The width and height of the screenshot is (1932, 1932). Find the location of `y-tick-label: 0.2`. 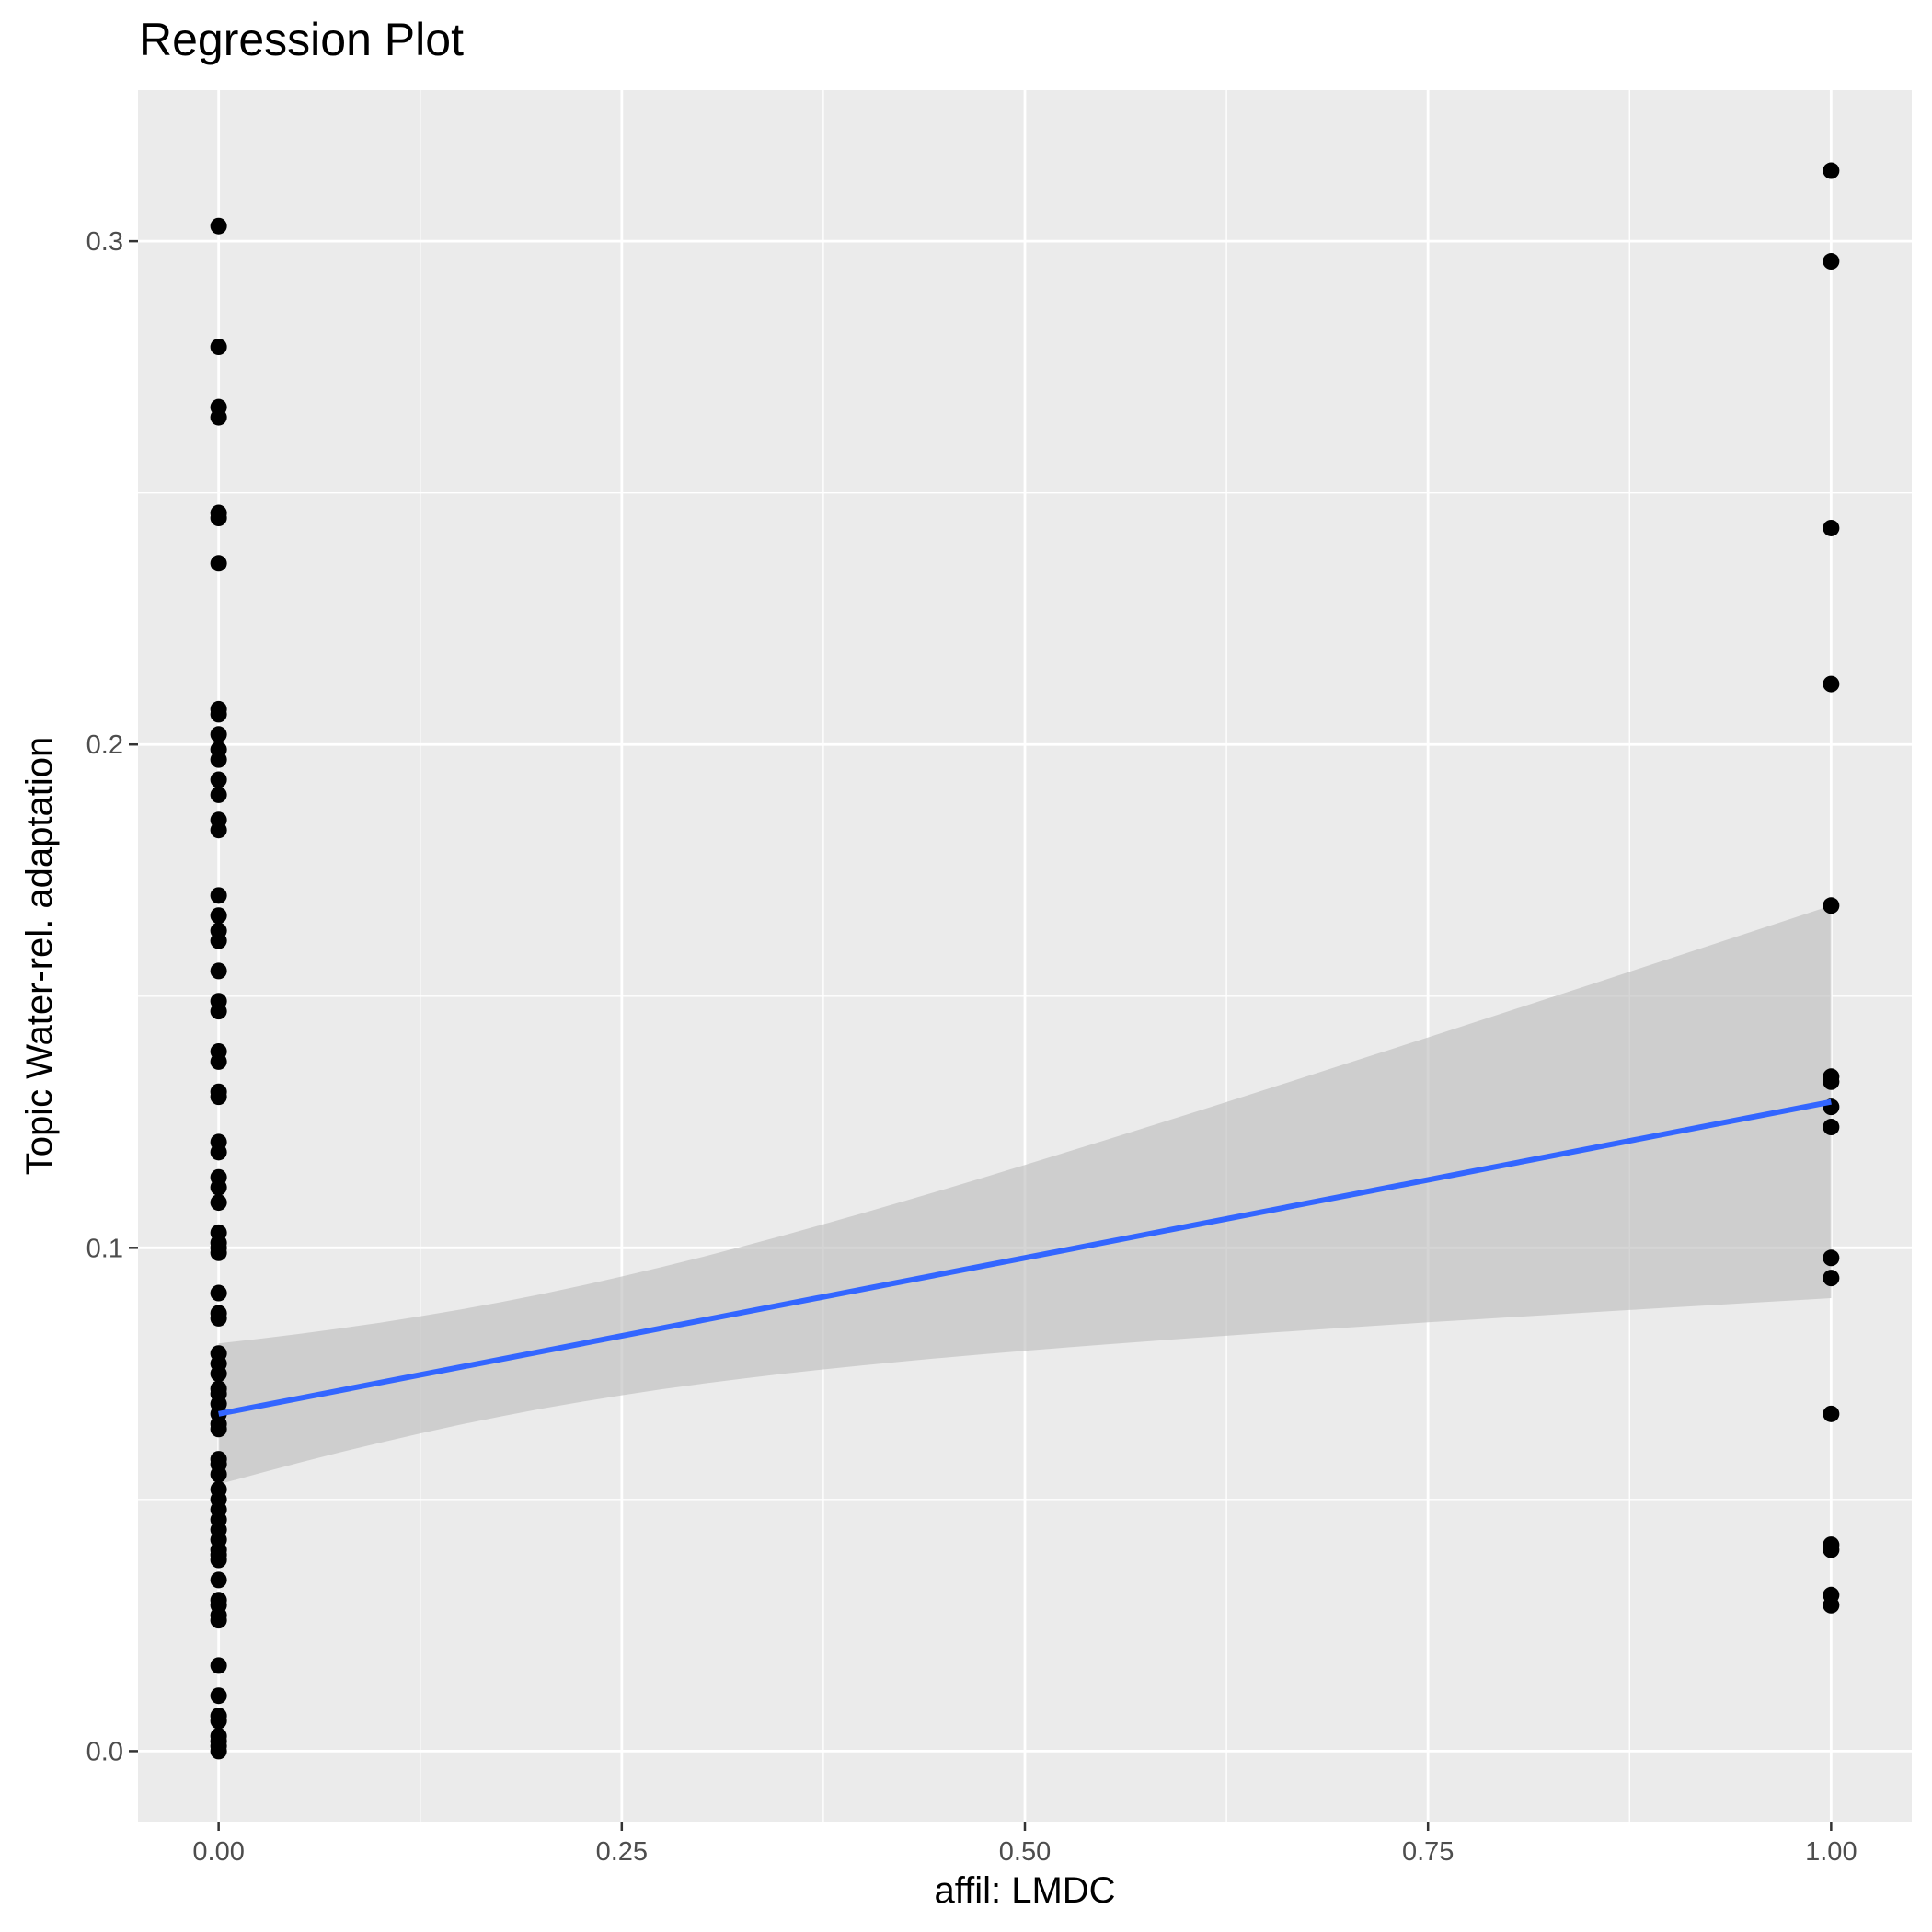

y-tick-label: 0.2 is located at coordinates (104, 745).